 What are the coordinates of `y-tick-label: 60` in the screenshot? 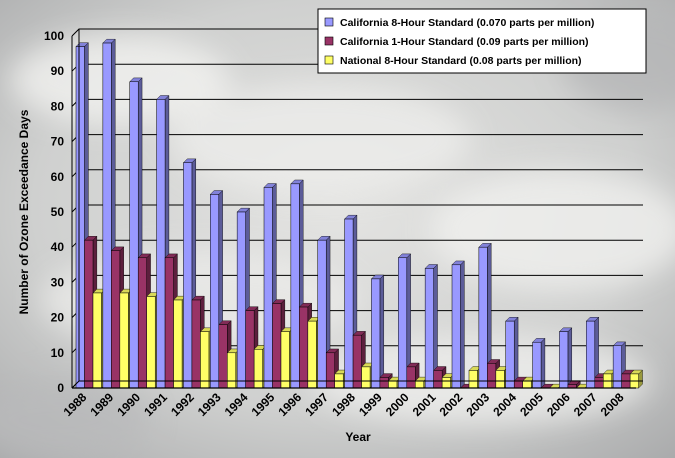 It's located at (58, 177).